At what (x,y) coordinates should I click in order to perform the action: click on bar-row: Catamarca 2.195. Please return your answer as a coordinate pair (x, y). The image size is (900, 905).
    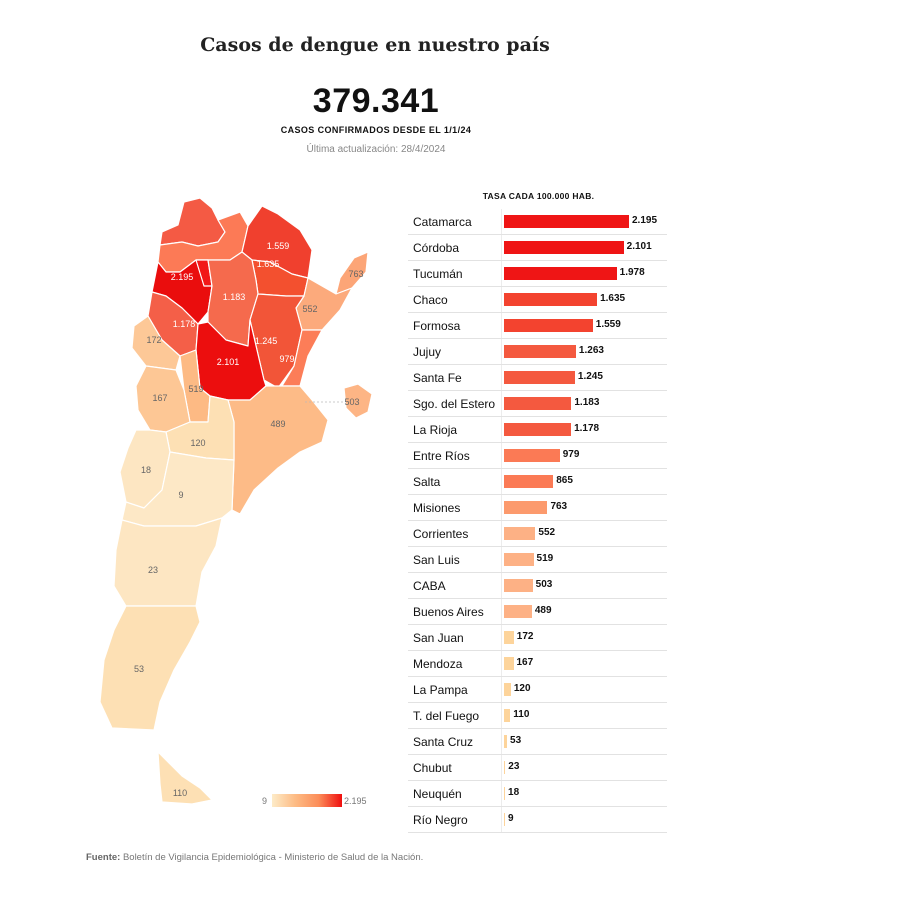
    Looking at the image, I should click on (537, 222).